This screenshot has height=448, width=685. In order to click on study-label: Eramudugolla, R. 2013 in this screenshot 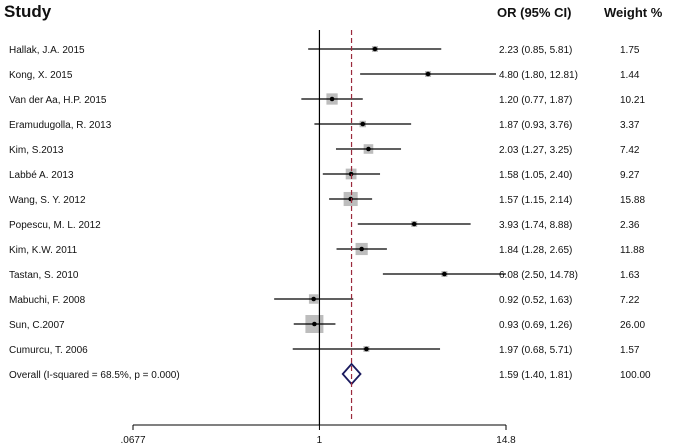, I will do `click(60, 125)`.